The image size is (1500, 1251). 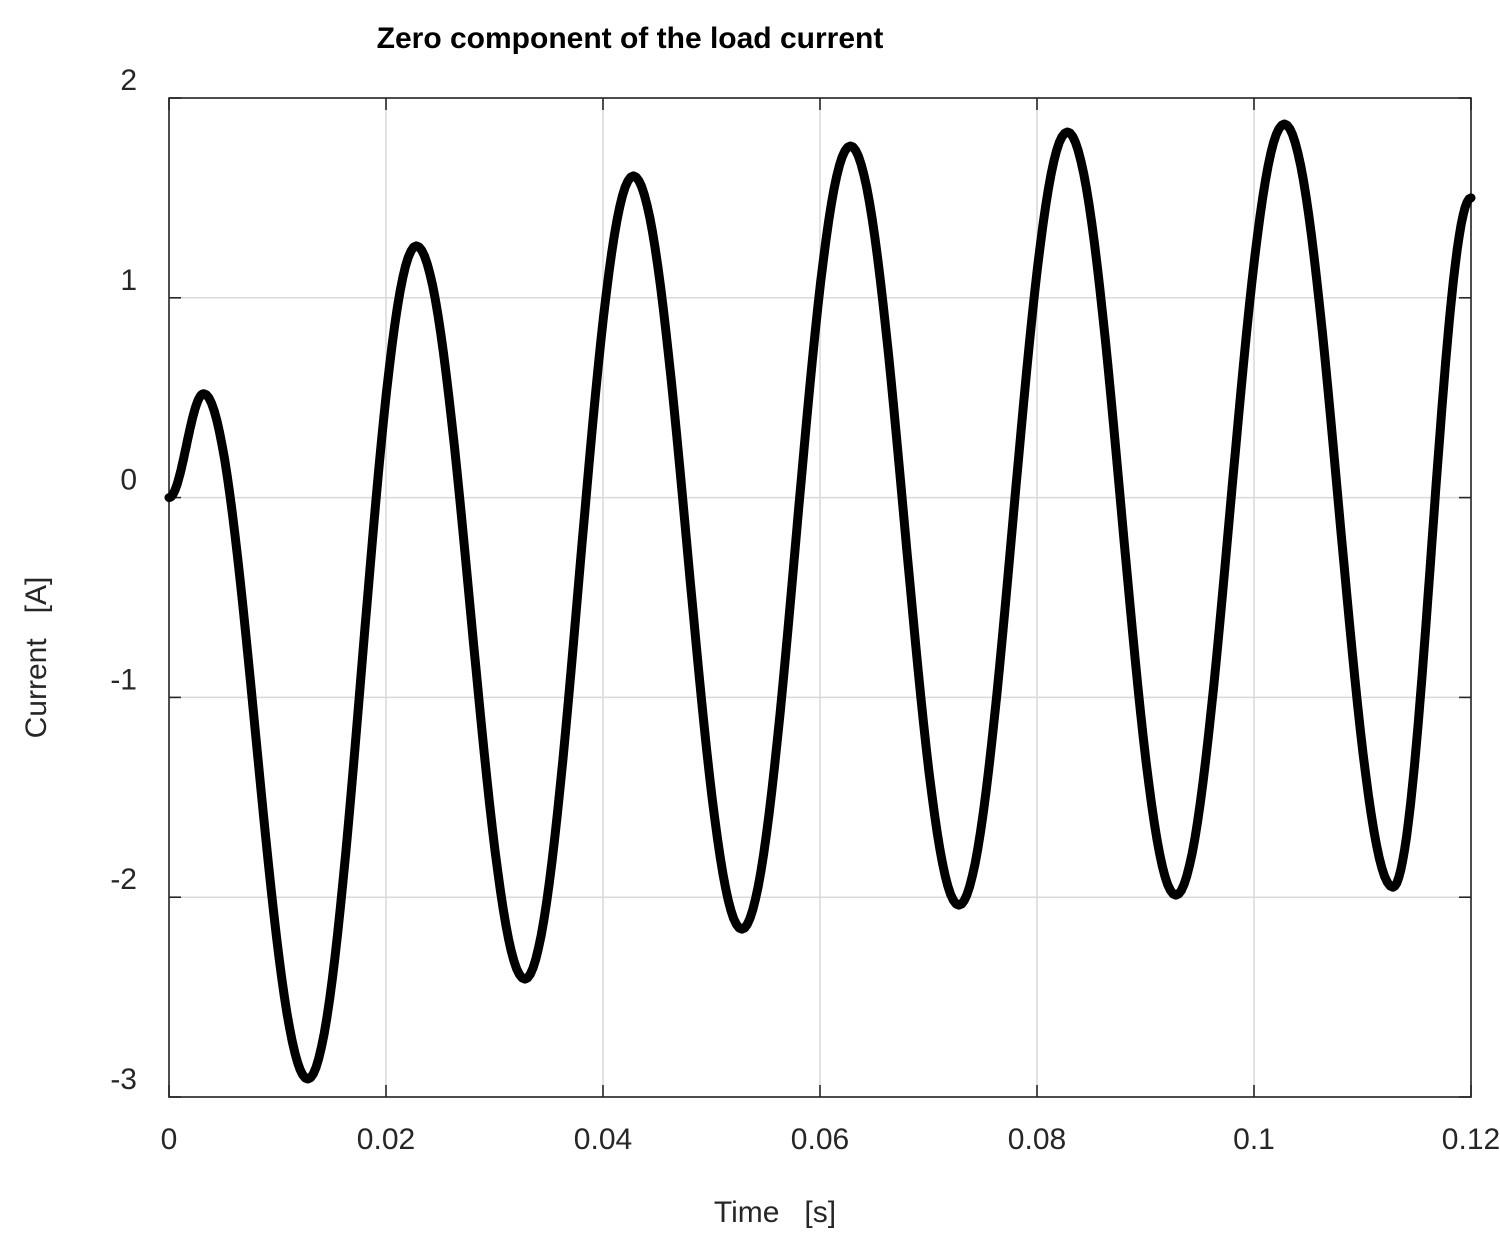 I want to click on y-tick-label: 0, so click(x=128, y=480).